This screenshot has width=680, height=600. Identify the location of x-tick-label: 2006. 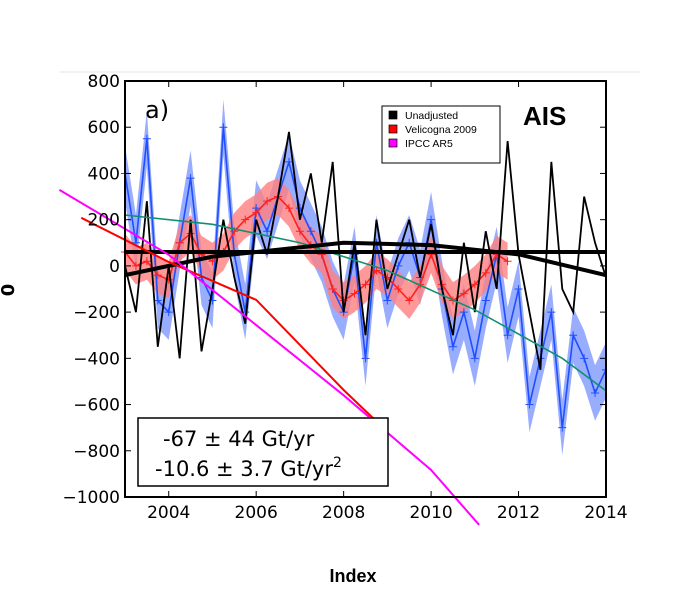
(256, 513).